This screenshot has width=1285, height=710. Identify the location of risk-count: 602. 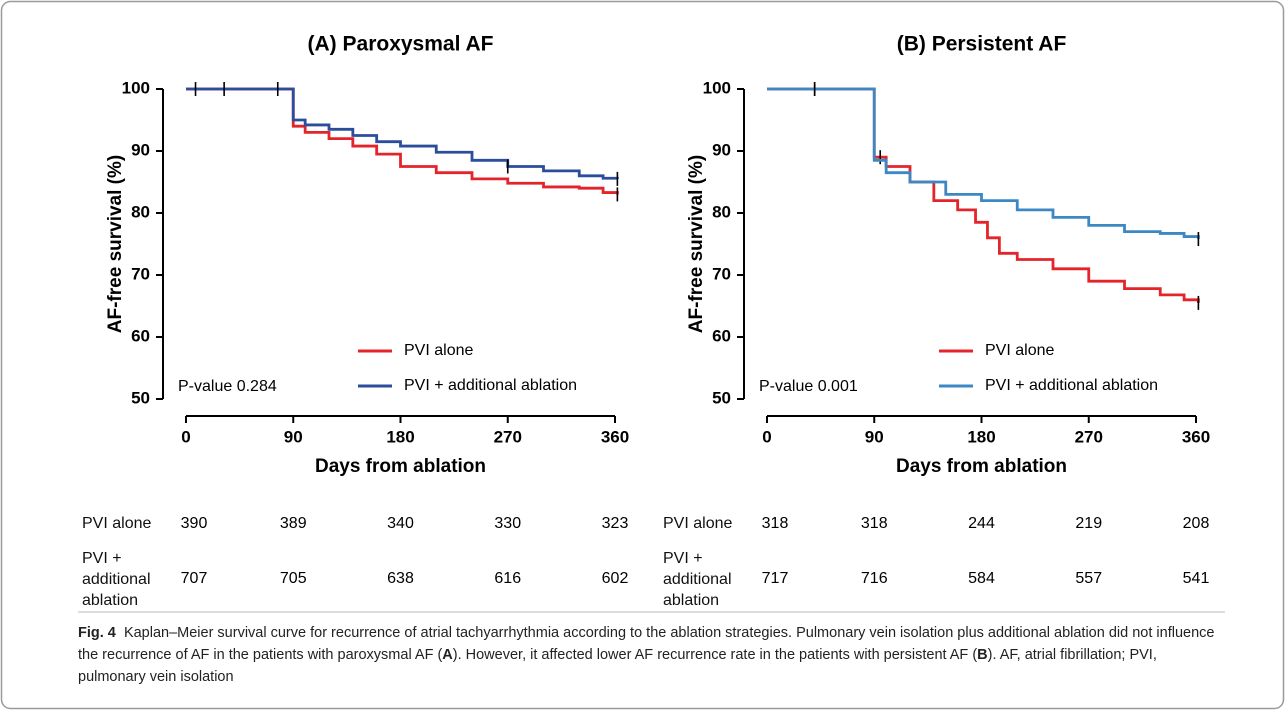
(615, 578).